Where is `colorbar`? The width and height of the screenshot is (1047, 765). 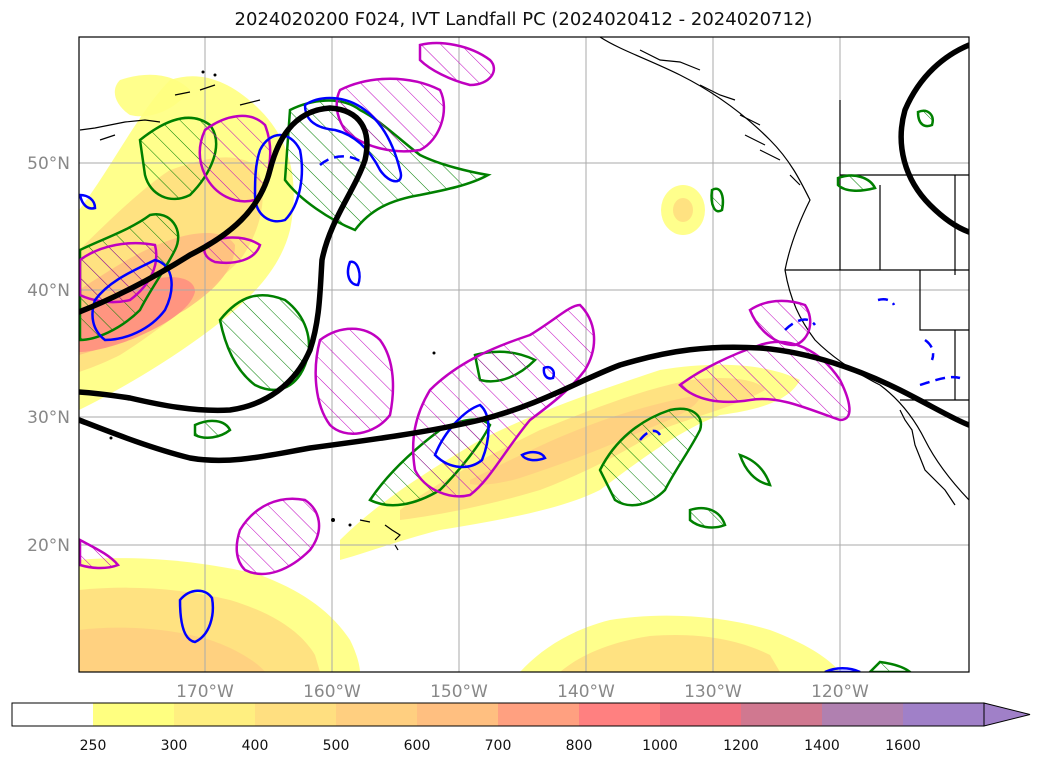 colorbar is located at coordinates (521, 714).